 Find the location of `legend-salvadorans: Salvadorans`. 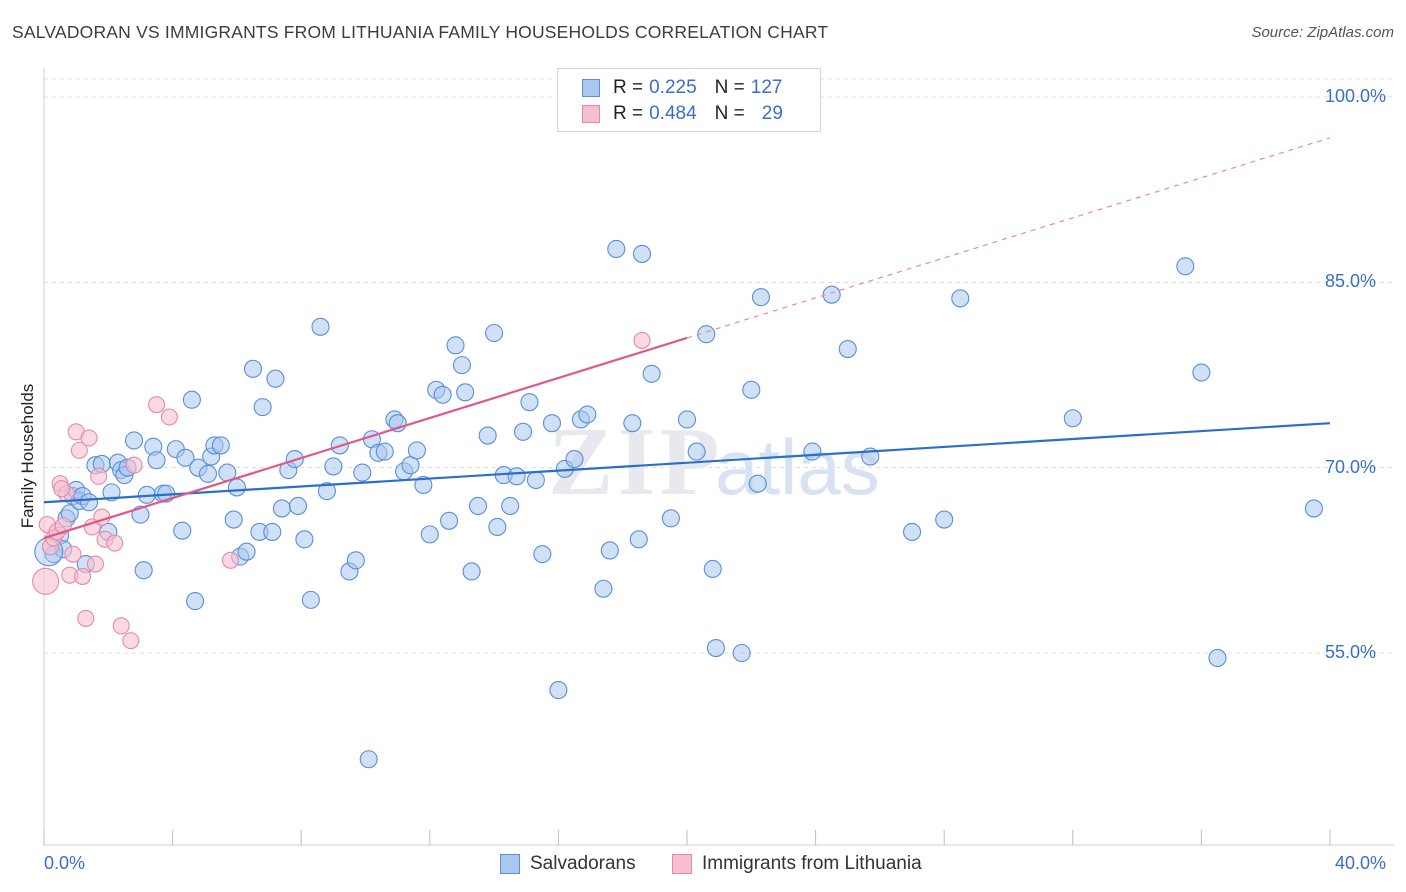

legend-salvadorans: Salvadorans is located at coordinates (568, 864).